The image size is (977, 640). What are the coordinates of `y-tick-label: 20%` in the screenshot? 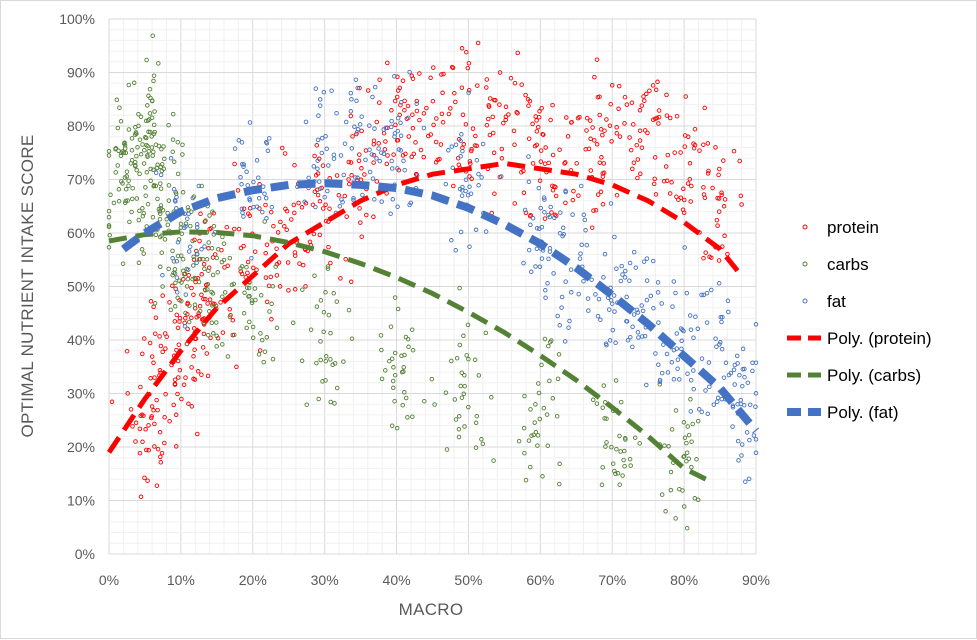 It's located at (81, 447).